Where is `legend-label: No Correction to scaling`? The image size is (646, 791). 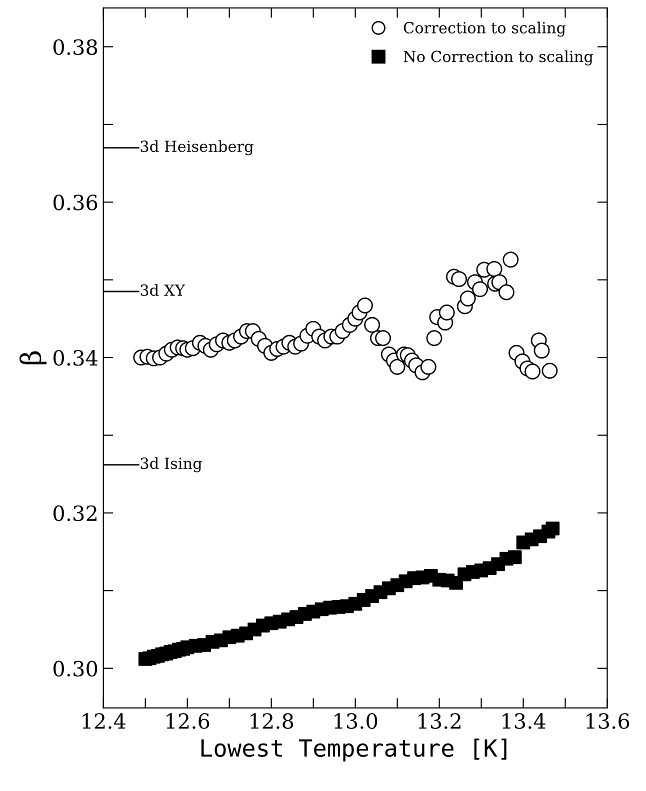 legend-label: No Correction to scaling is located at coordinates (499, 58).